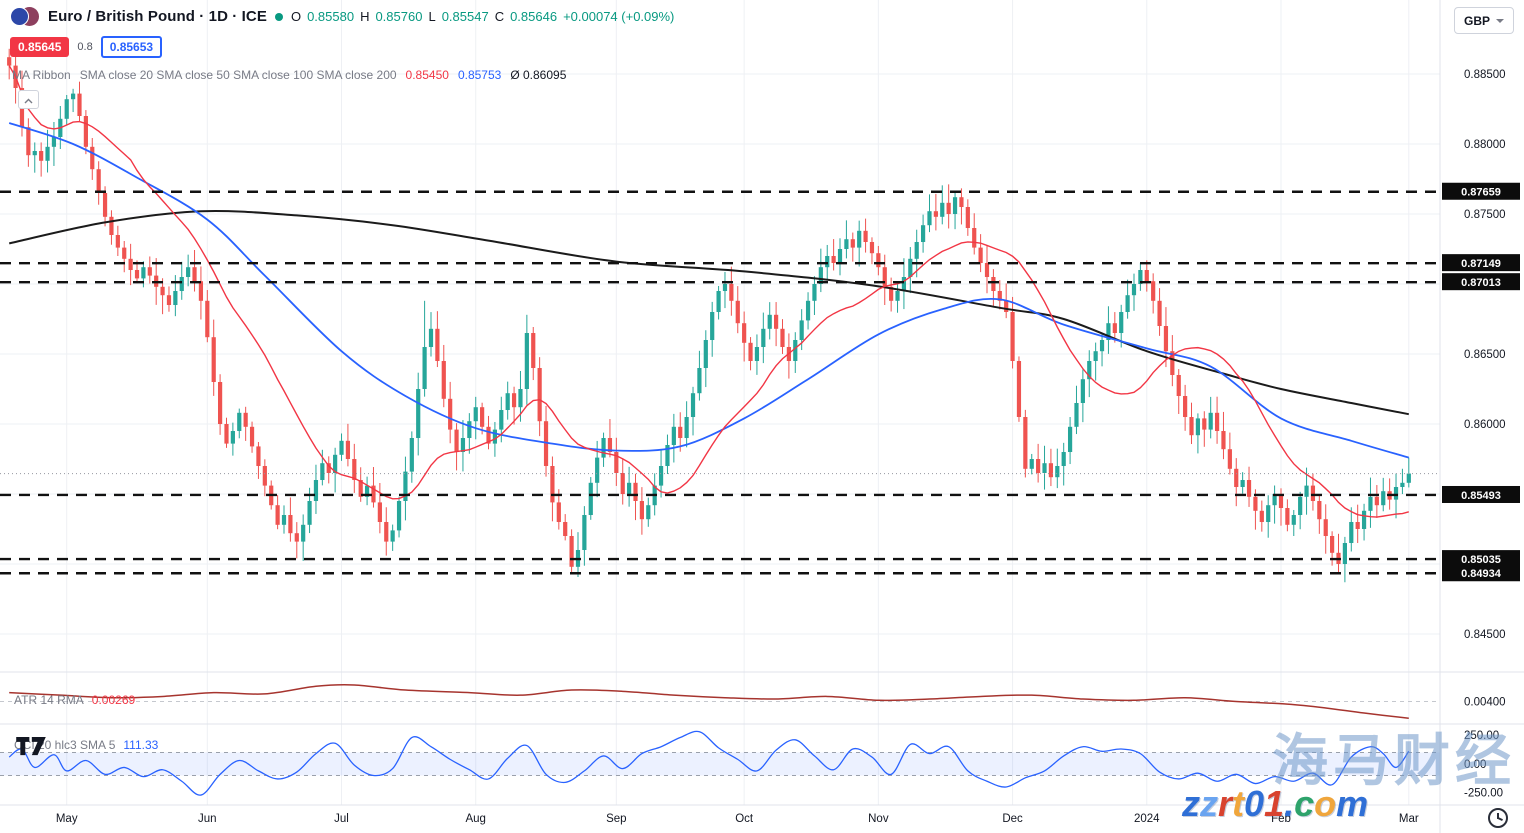  I want to click on legend-collapse-button, so click(28, 99).